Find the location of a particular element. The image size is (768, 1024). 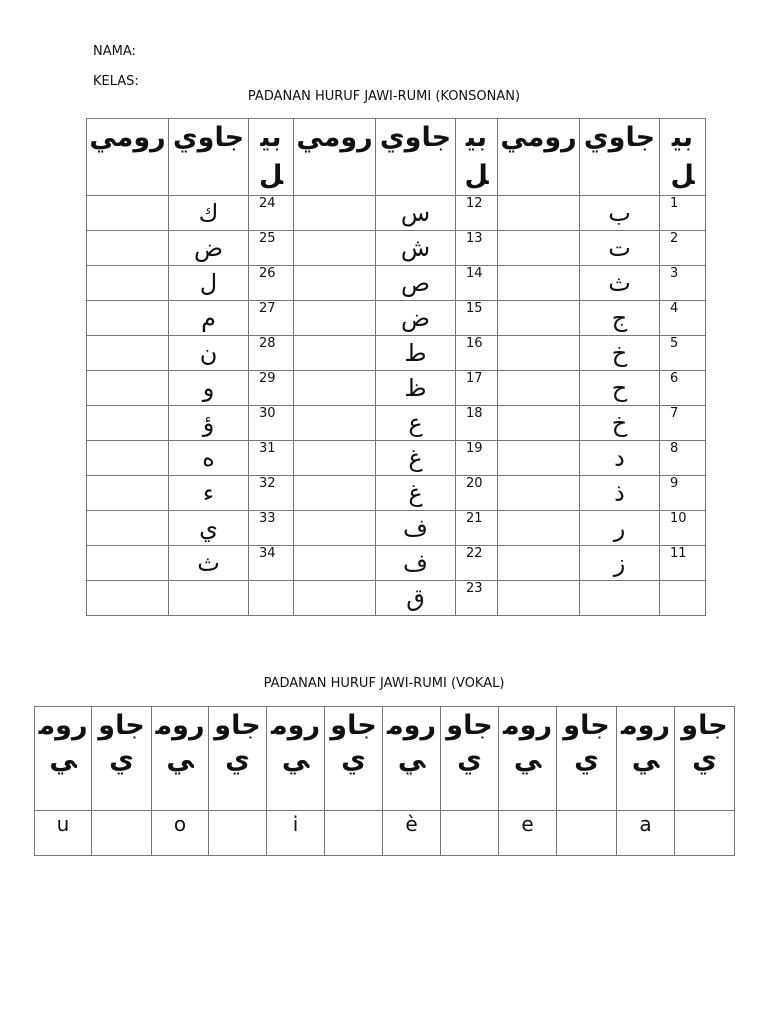

bil-number: 14 is located at coordinates (476, 283).